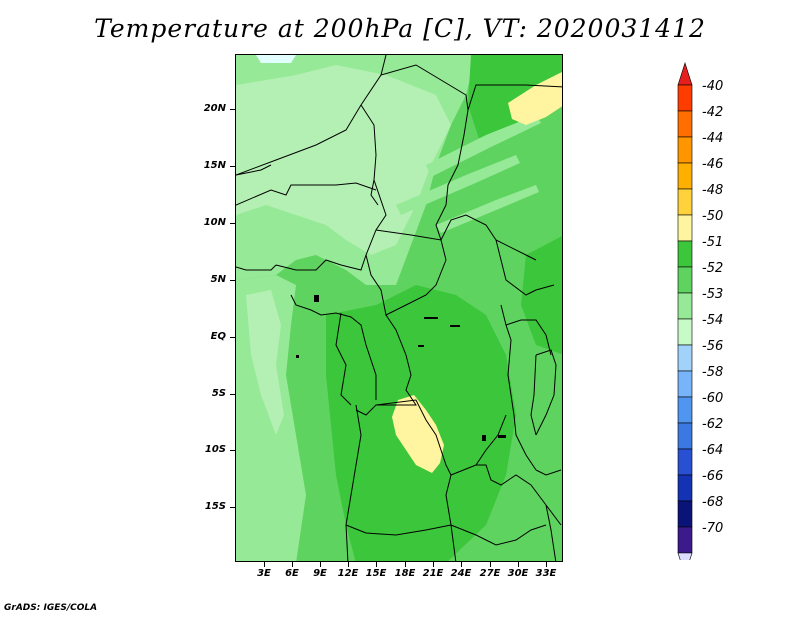  What do you see at coordinates (713, 346) in the screenshot?
I see `colorbar-label: -56` at bounding box center [713, 346].